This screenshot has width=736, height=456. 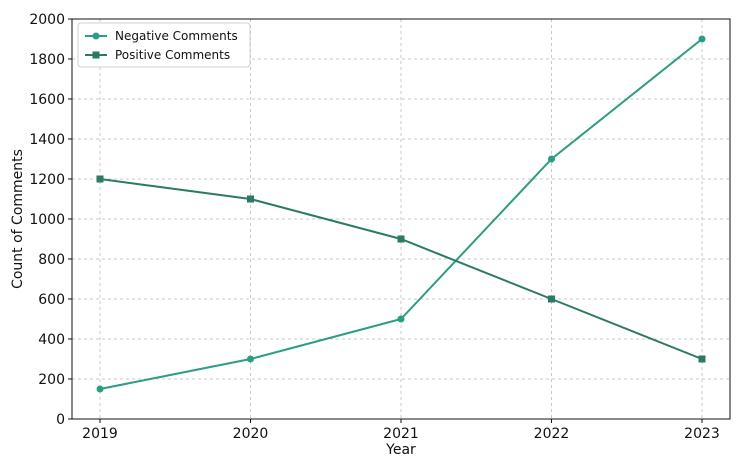 What do you see at coordinates (47, 140) in the screenshot?
I see `y-tick-label: 1400` at bounding box center [47, 140].